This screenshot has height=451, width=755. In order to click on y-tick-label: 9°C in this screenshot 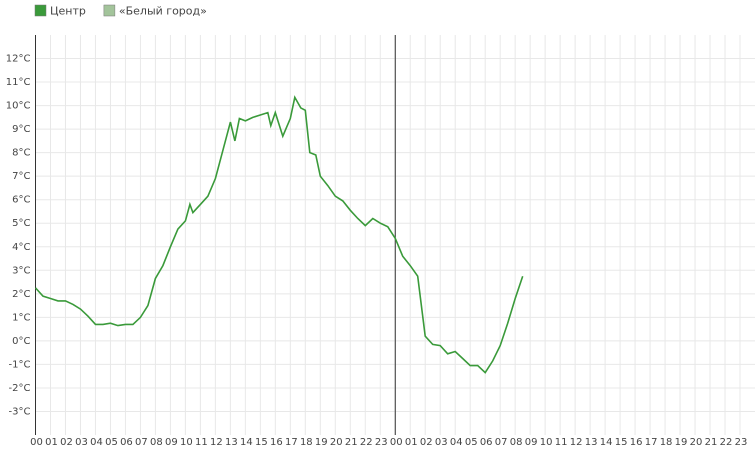, I will do `click(21, 129)`.